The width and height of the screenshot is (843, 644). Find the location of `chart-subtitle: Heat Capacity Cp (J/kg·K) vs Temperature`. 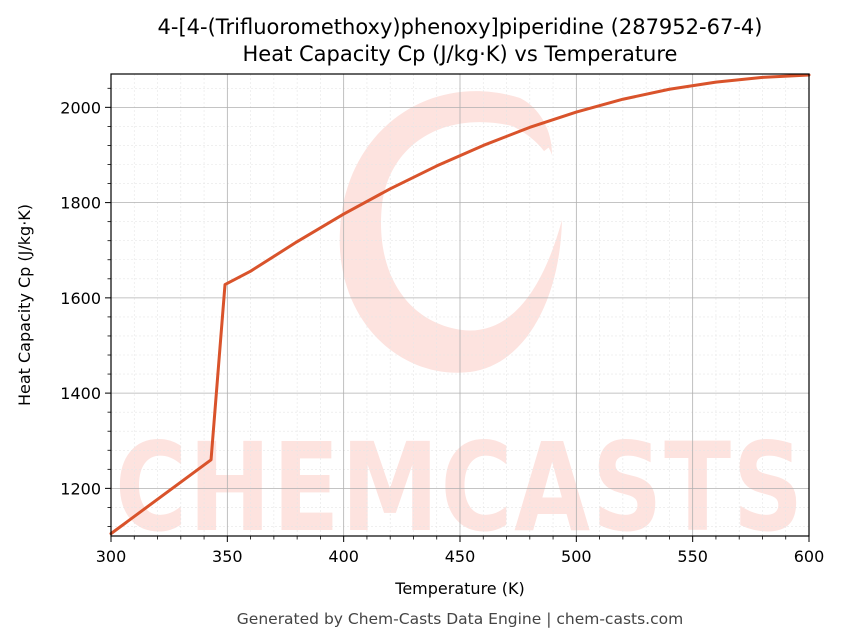

chart-subtitle: Heat Capacity Cp (J/kg·K) vs Temperature is located at coordinates (460, 54).